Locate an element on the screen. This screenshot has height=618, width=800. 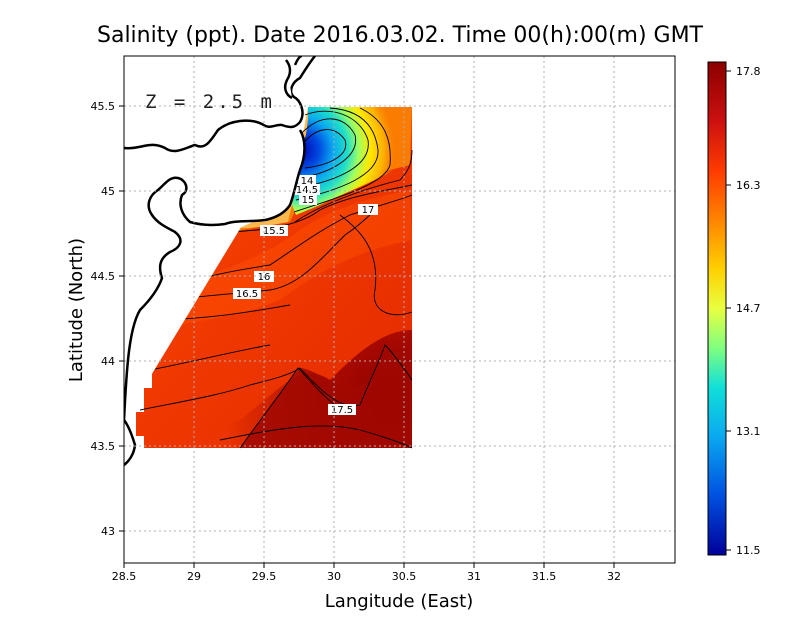
y-axis-label: Latitude (North) is located at coordinates (76, 310).